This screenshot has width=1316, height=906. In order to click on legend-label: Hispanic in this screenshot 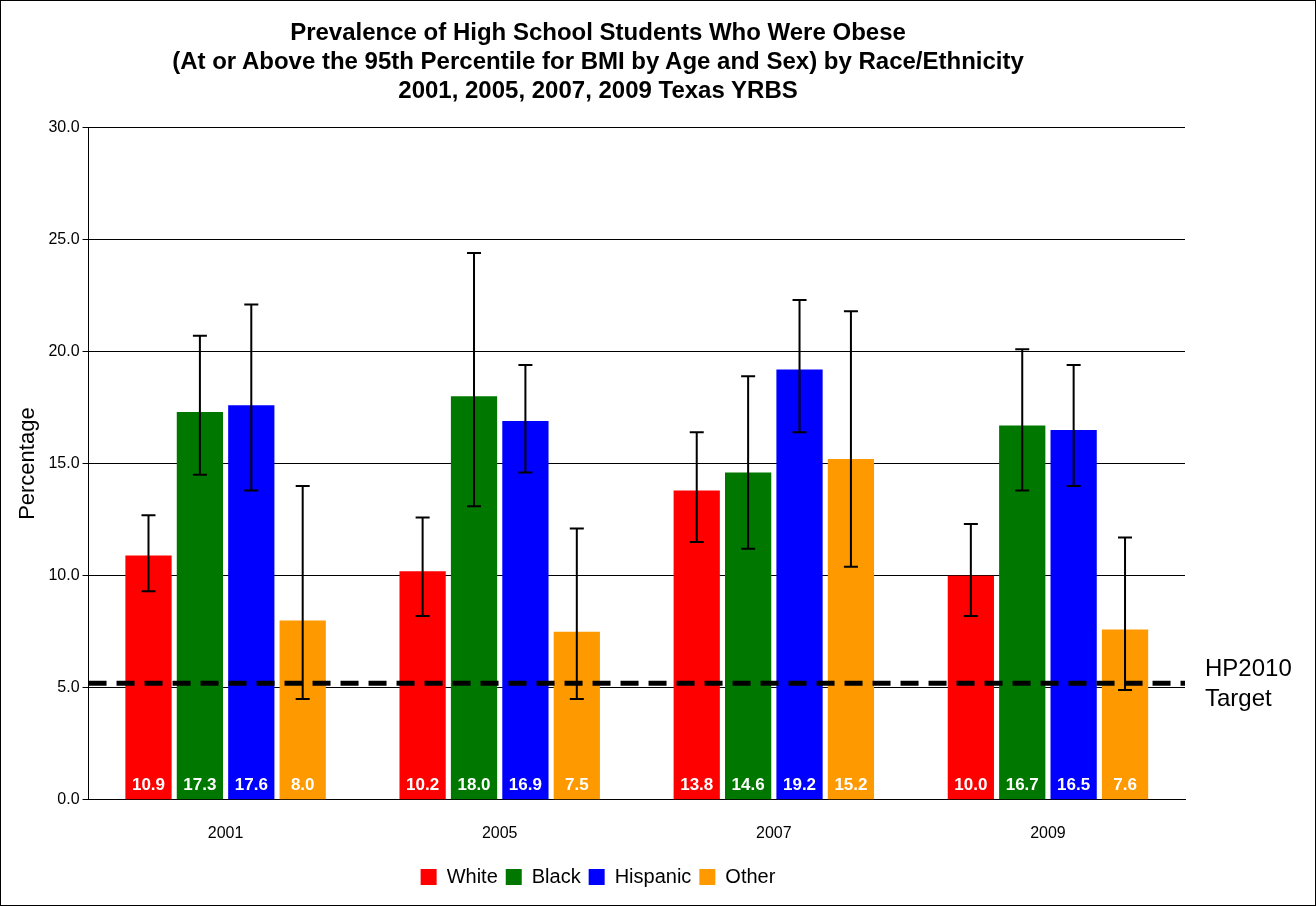, I will do `click(653, 875)`.